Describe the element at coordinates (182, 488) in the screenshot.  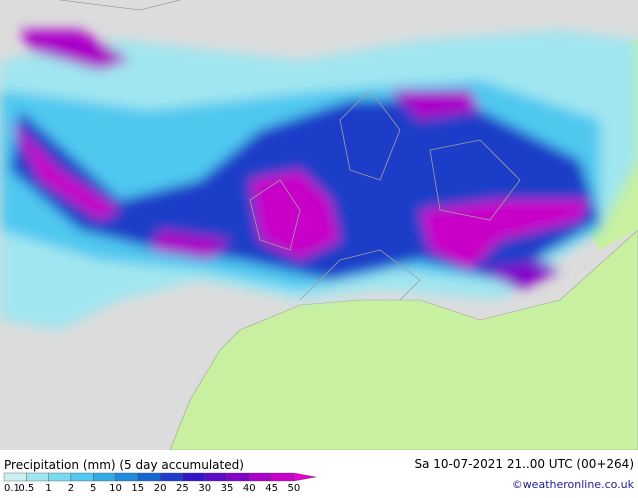
I see `legend-label: 25` at that location.